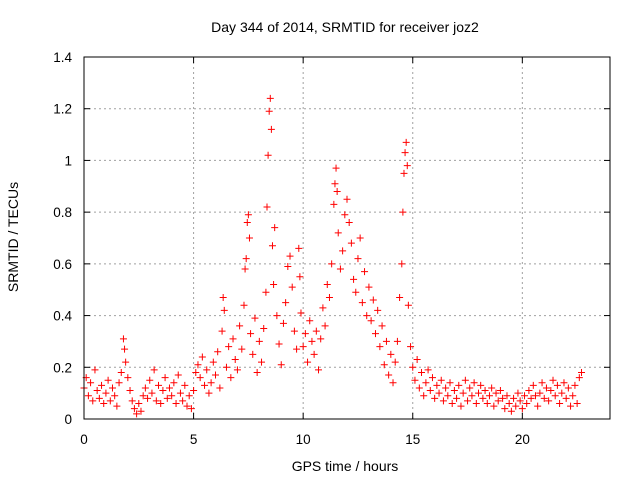 This screenshot has width=640, height=485. What do you see at coordinates (62, 316) in the screenshot?
I see `y-tick-label: 0.4` at bounding box center [62, 316].